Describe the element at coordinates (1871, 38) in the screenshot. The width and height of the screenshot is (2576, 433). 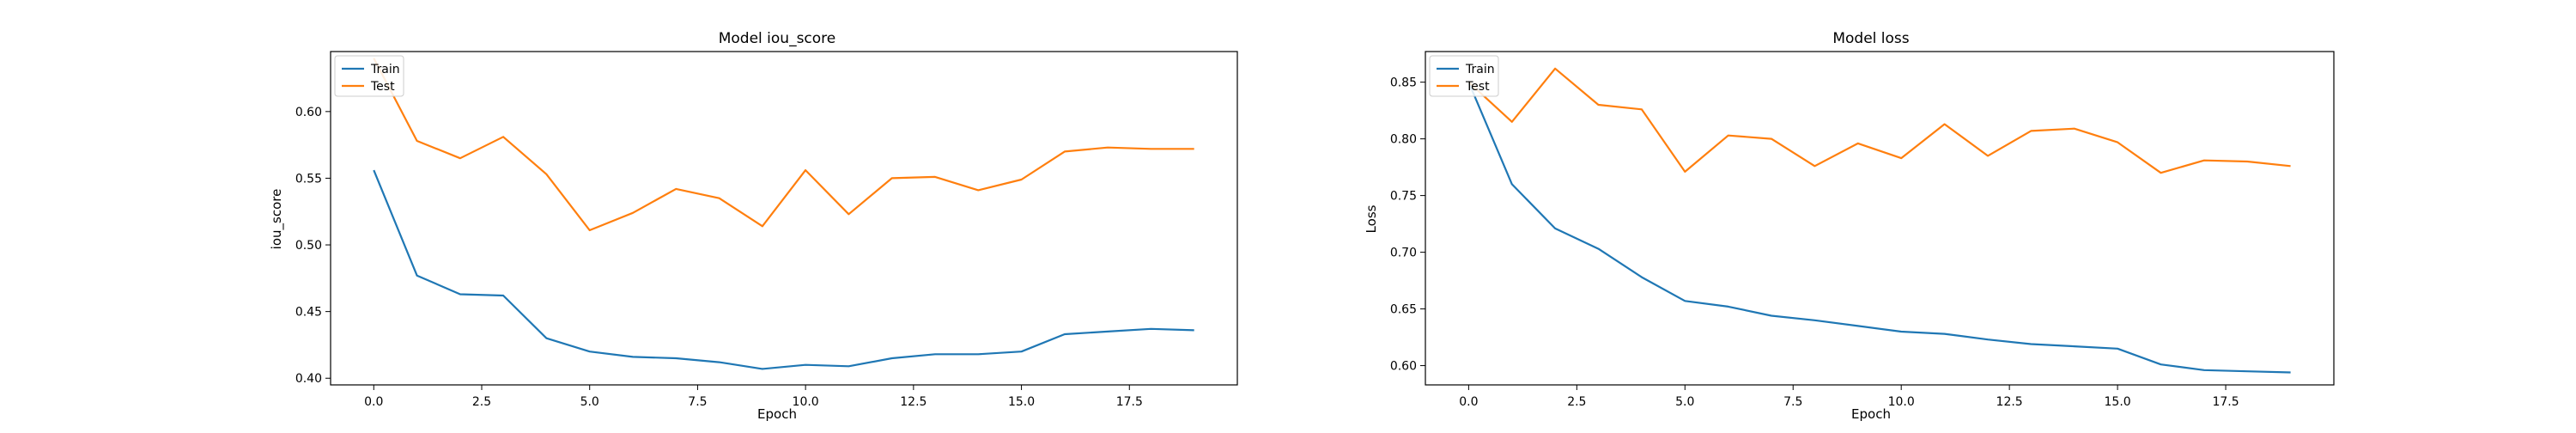
I see `chart-title: Model loss` at that location.